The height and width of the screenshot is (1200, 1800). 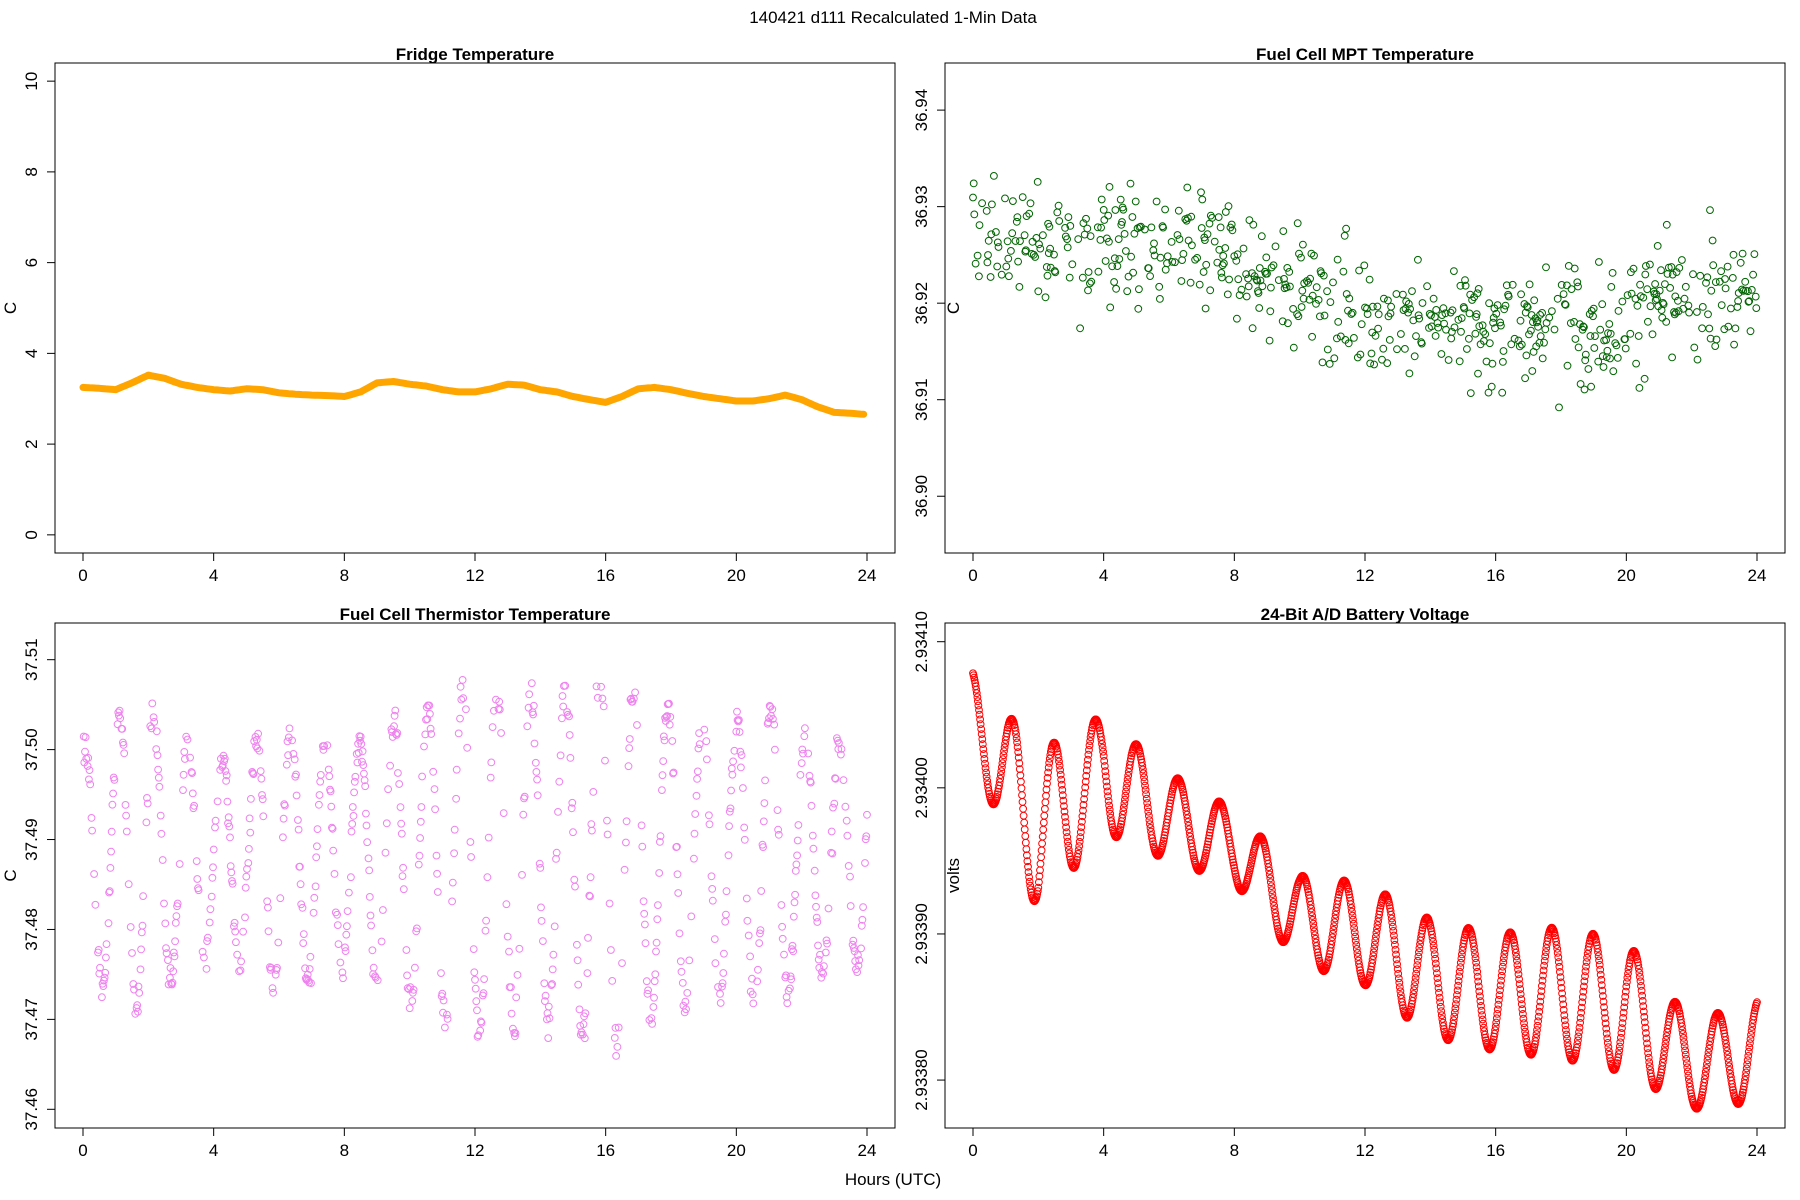 I want to click on x-tick-label: 20, so click(x=736, y=1150).